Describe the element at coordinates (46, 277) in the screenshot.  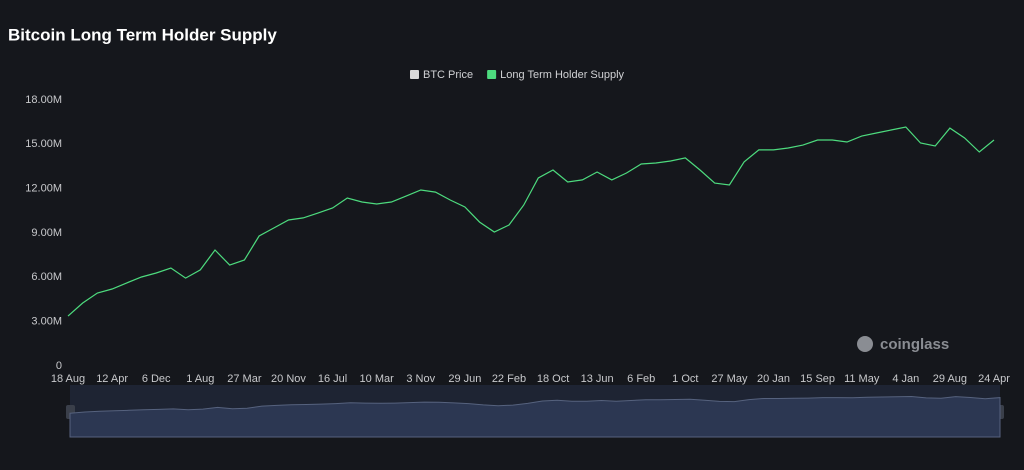
I see `y-tick-label: 6.00M` at that location.